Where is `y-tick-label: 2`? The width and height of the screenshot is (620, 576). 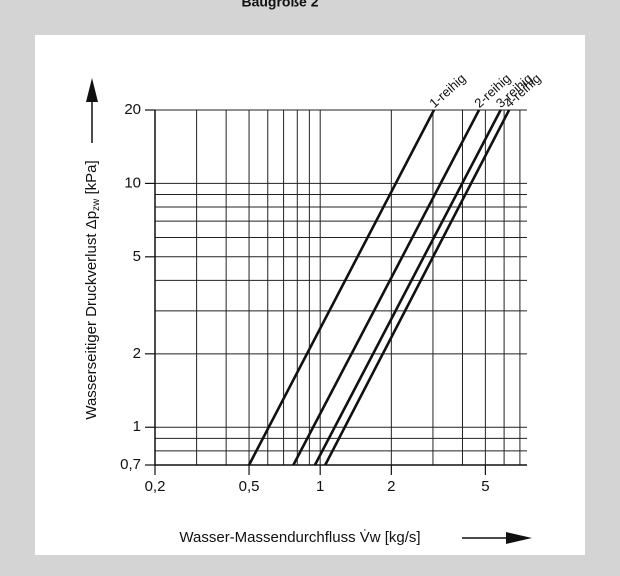 y-tick-label: 2 is located at coordinates (137, 353).